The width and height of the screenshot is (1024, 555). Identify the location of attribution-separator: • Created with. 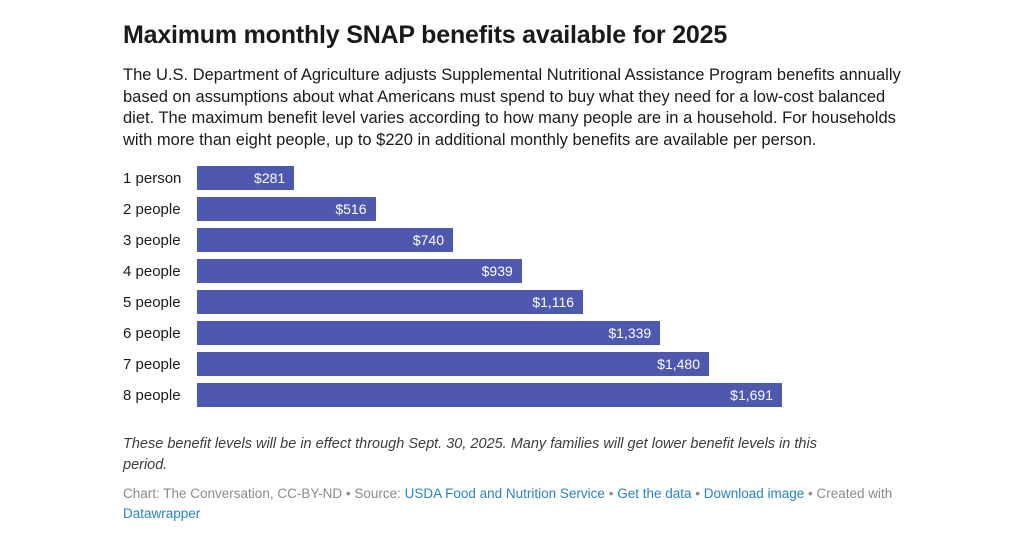
(848, 494).